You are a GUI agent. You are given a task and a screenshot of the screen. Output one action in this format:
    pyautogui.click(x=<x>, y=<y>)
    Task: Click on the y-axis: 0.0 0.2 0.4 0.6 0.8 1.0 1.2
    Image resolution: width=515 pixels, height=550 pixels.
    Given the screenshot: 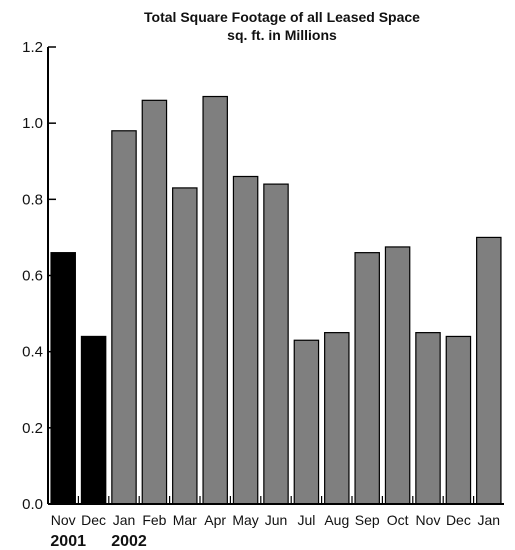 What is the action you would take?
    pyautogui.click(x=39, y=276)
    